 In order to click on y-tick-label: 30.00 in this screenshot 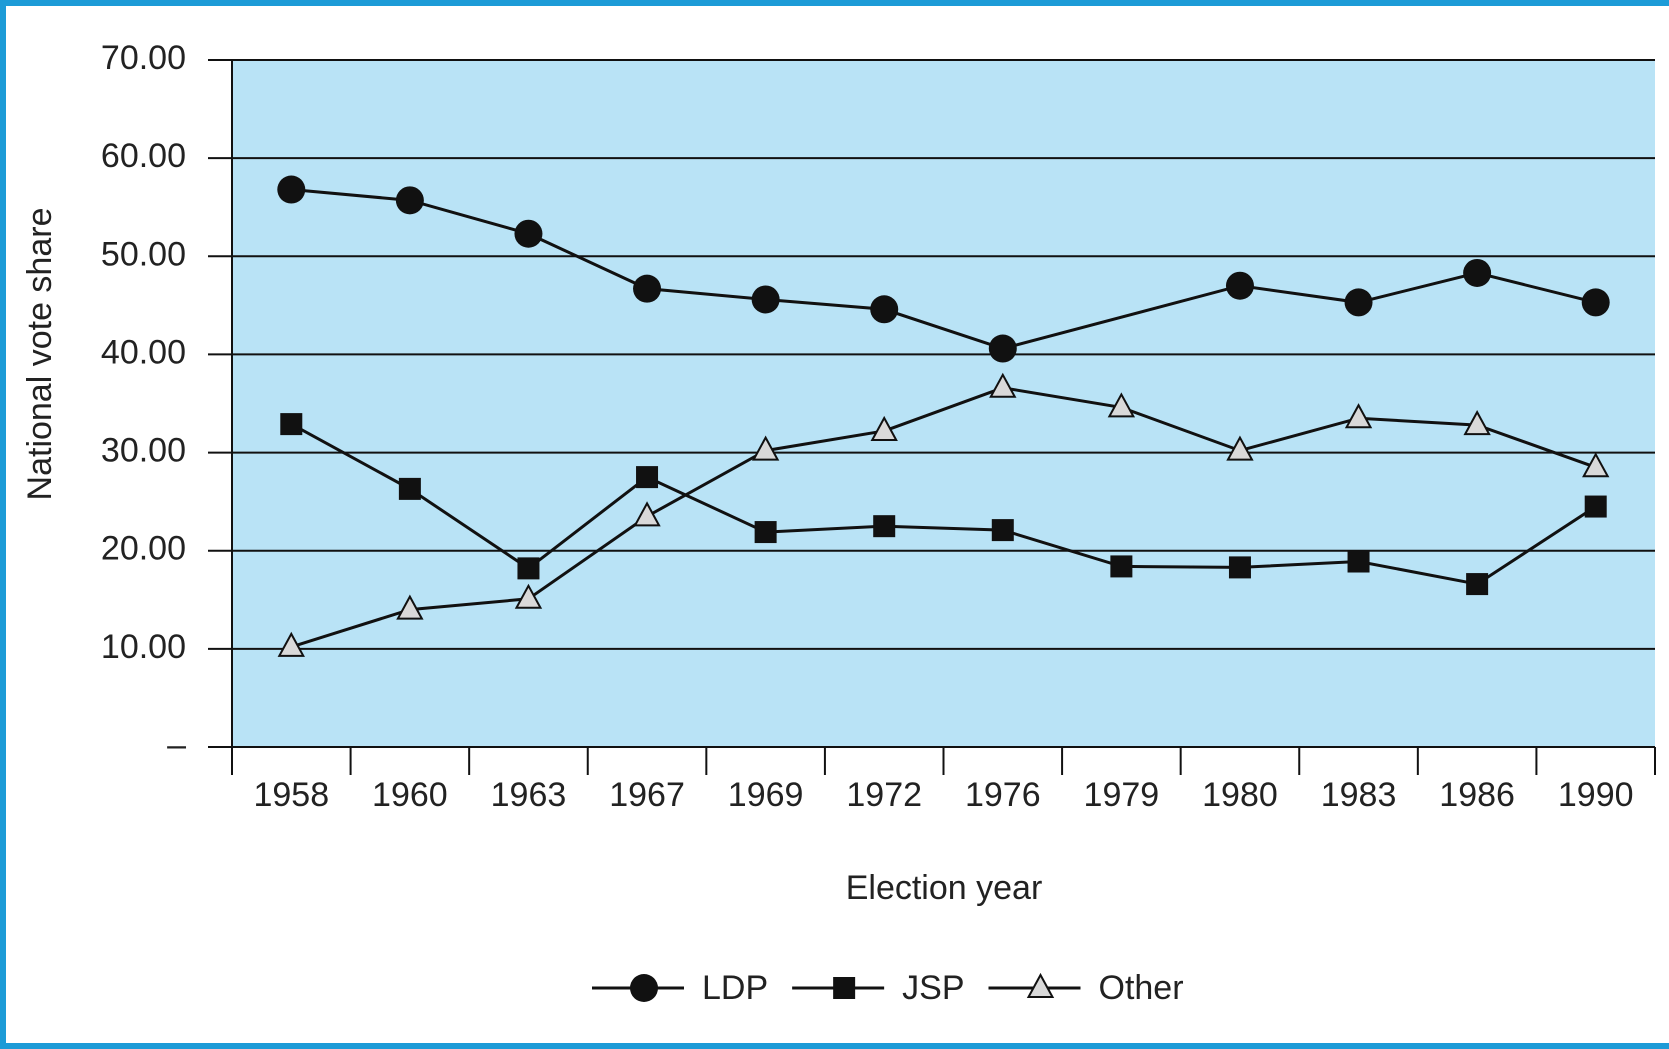, I will do `click(143, 451)`.